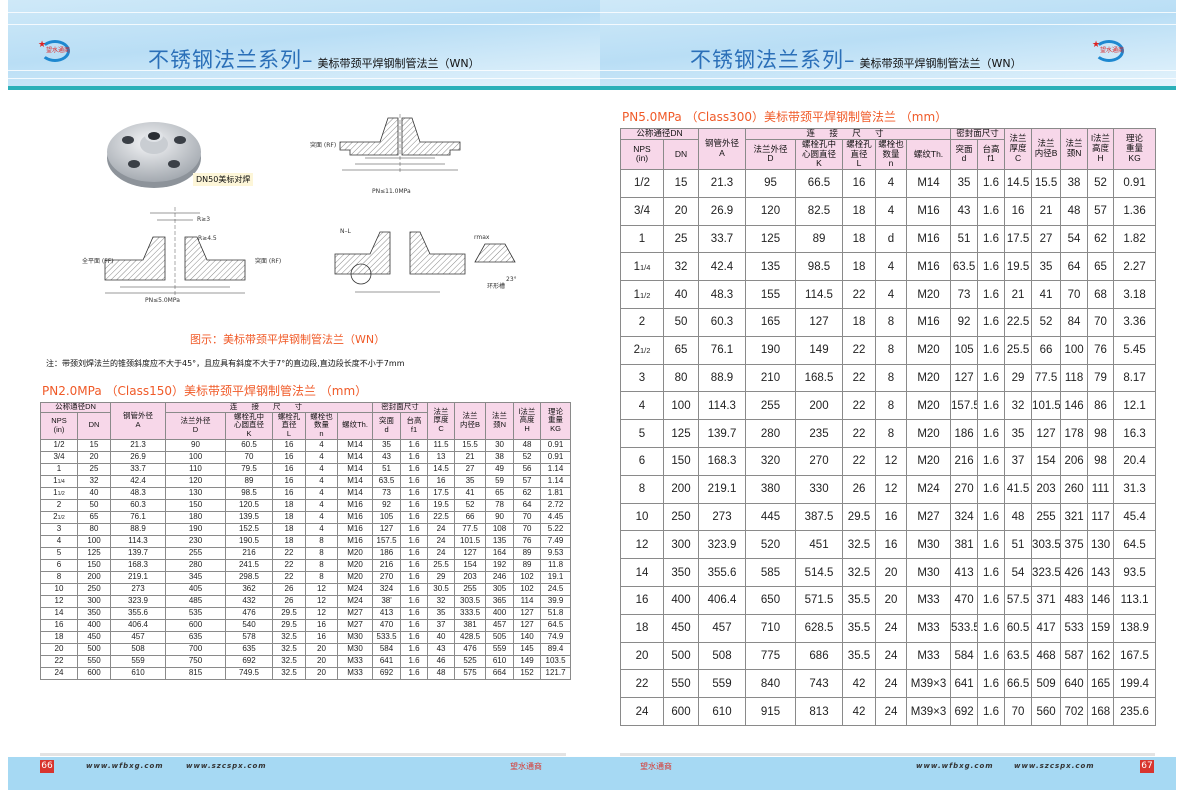 The image size is (1184, 805). What do you see at coordinates (249, 613) in the screenshot?
I see `table-cell: 476` at bounding box center [249, 613].